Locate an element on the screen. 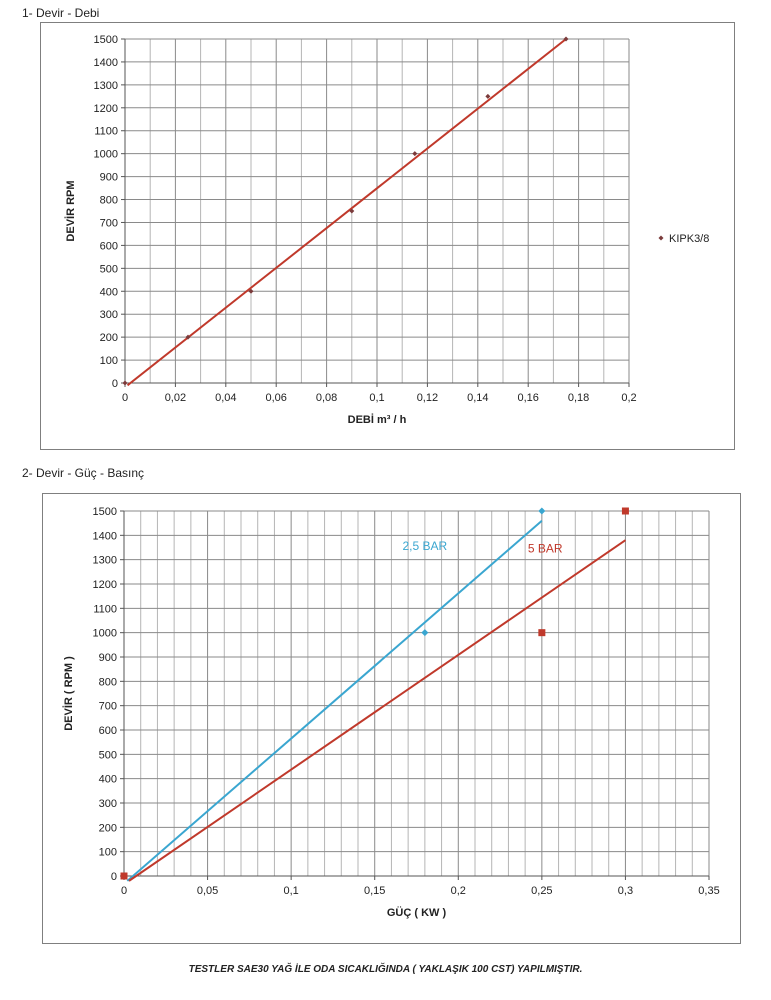 This screenshot has width=771, height=1000. x-tick-label: 0,06 is located at coordinates (275, 398).